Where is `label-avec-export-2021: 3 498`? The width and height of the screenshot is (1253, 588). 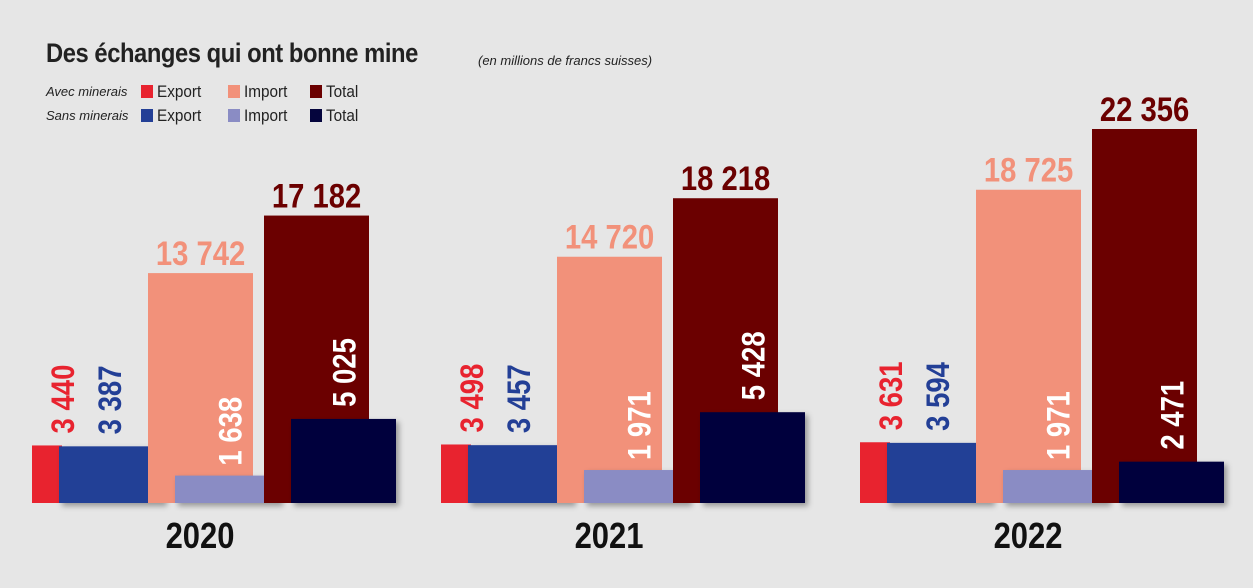 label-avec-export-2021: 3 498 is located at coordinates (472, 398).